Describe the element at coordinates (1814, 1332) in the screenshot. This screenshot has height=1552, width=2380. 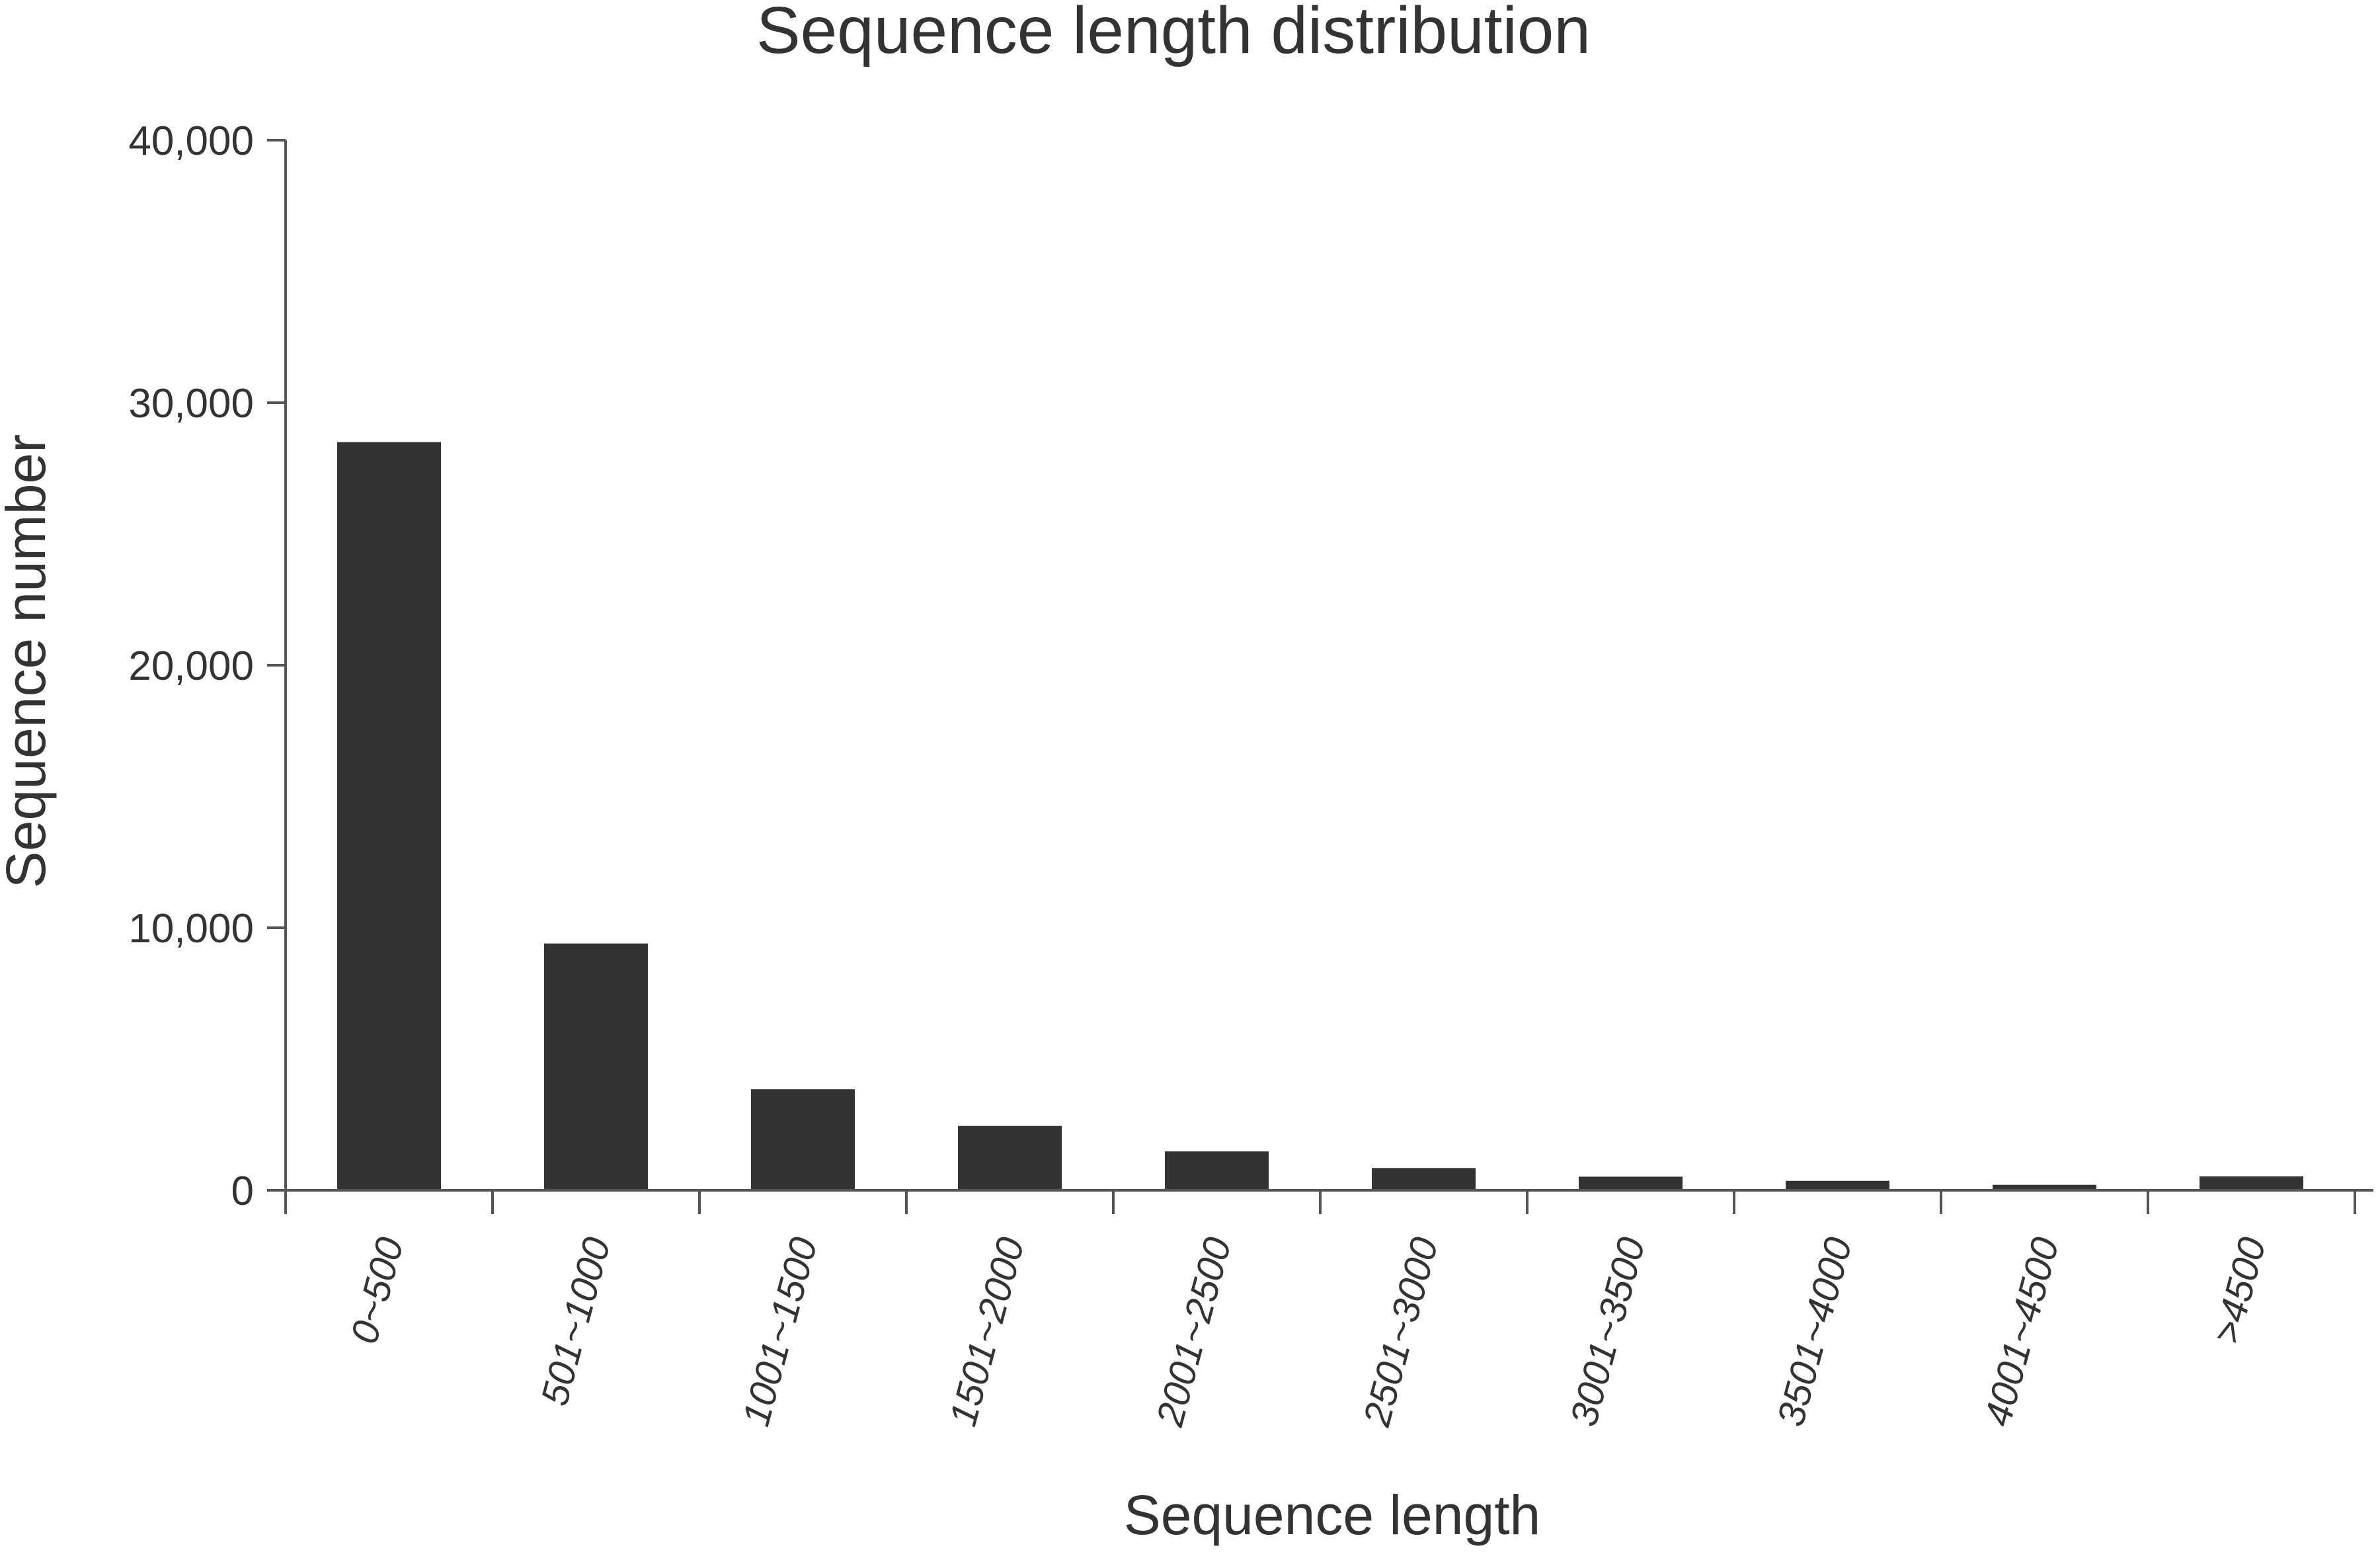
I see `x-tick-label: 3501~4000` at that location.